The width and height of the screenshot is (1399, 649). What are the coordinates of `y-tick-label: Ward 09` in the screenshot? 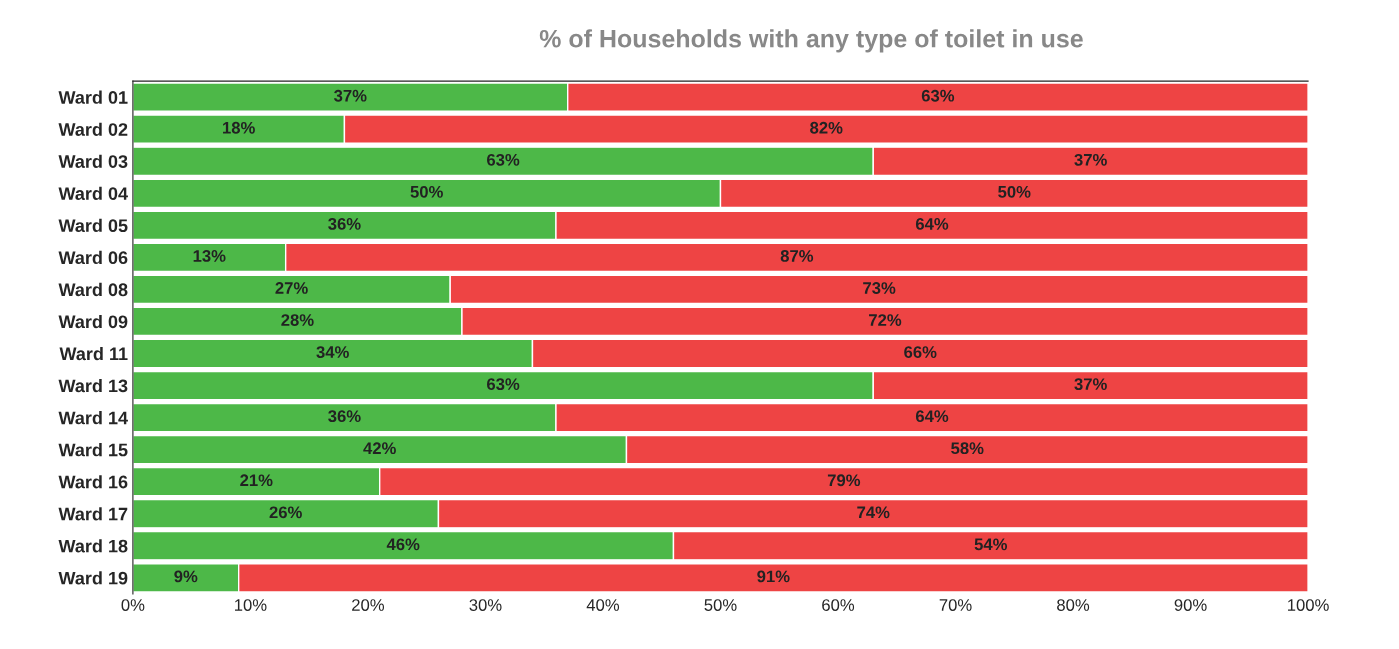 It's located at (93, 321).